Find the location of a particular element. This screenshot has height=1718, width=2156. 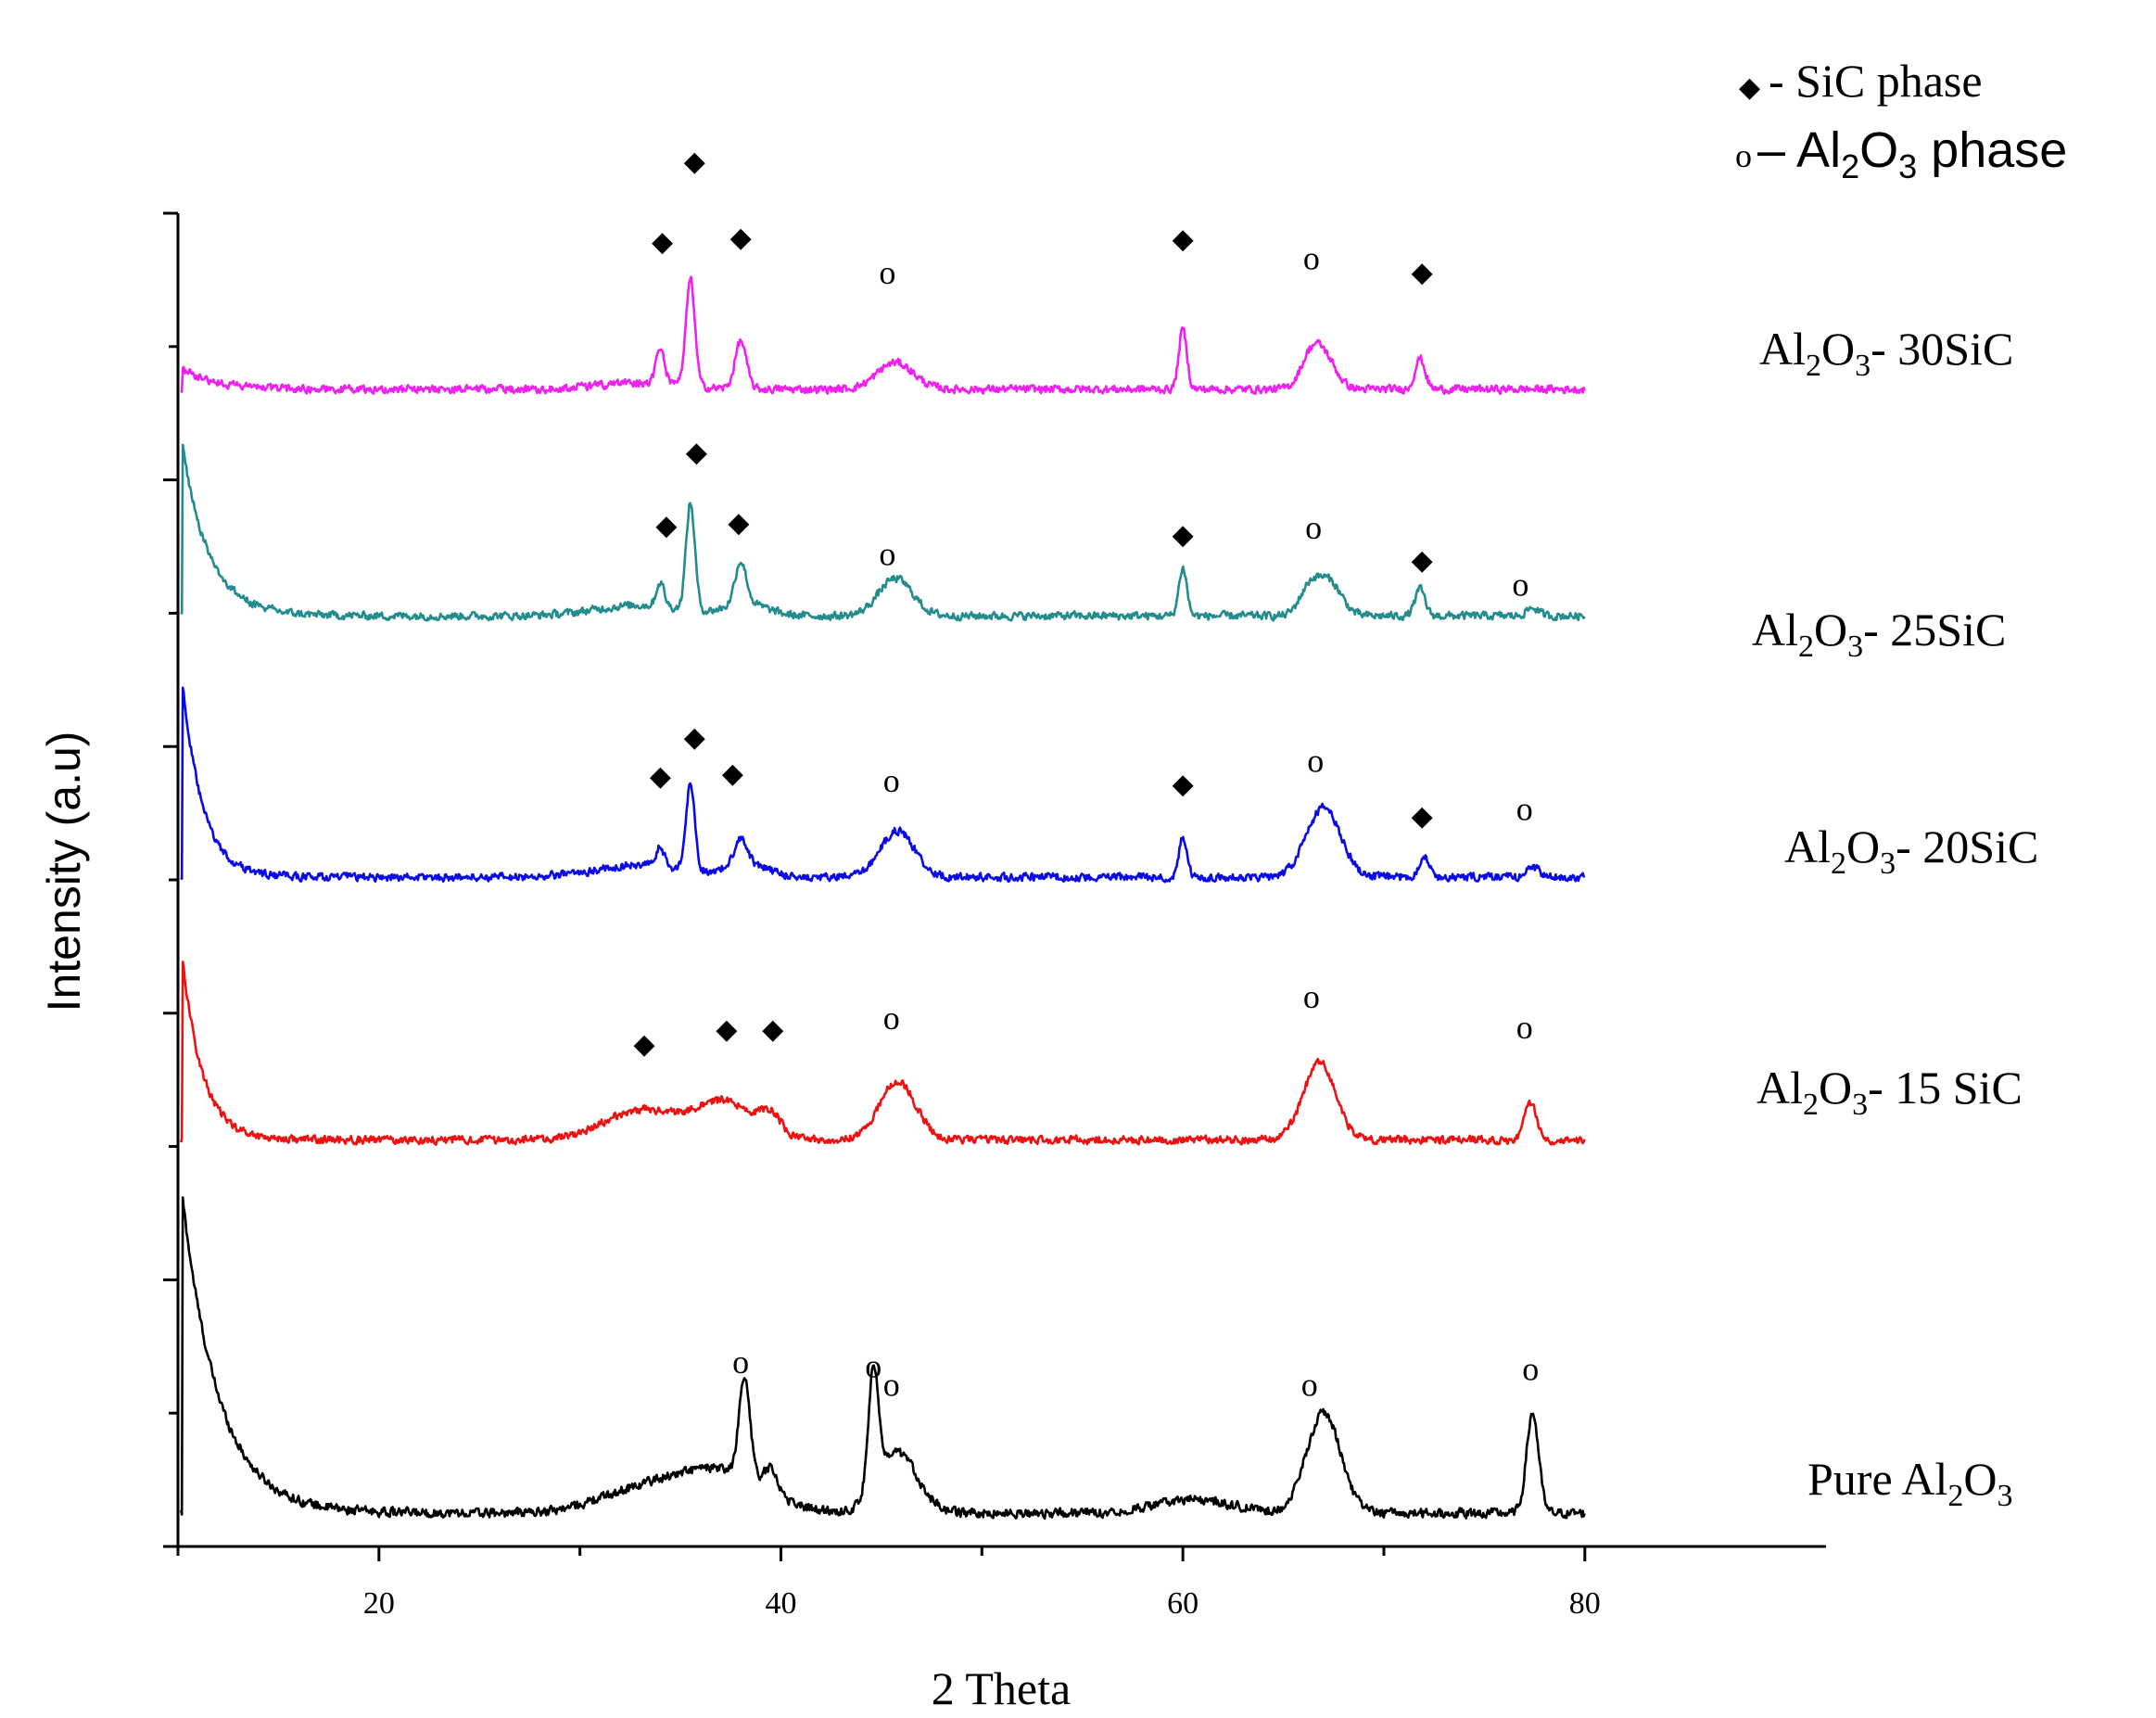

series-label-0: Pure Al2O3 is located at coordinates (1910, 1483).